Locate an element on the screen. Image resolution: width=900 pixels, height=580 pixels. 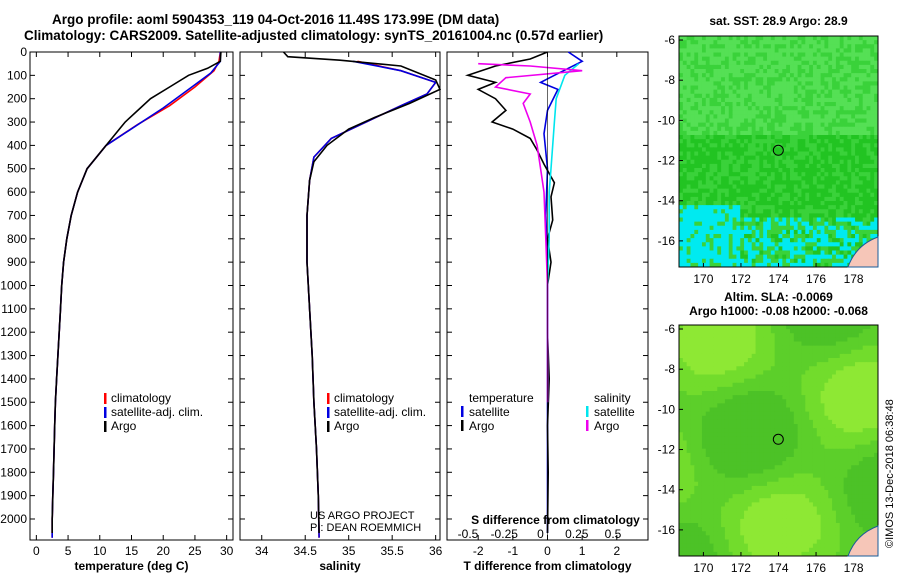
diff-legend-header: salinity is located at coordinates (612, 398).